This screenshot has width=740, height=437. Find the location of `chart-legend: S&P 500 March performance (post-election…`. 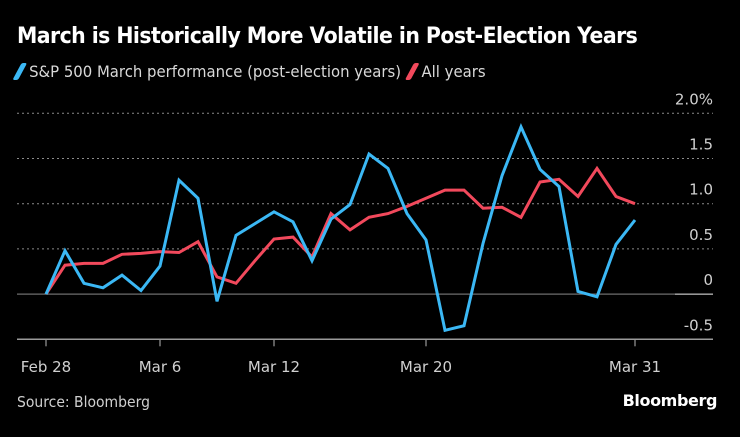

chart-legend: S&P 500 March performance (post-election… is located at coordinates (253, 71).